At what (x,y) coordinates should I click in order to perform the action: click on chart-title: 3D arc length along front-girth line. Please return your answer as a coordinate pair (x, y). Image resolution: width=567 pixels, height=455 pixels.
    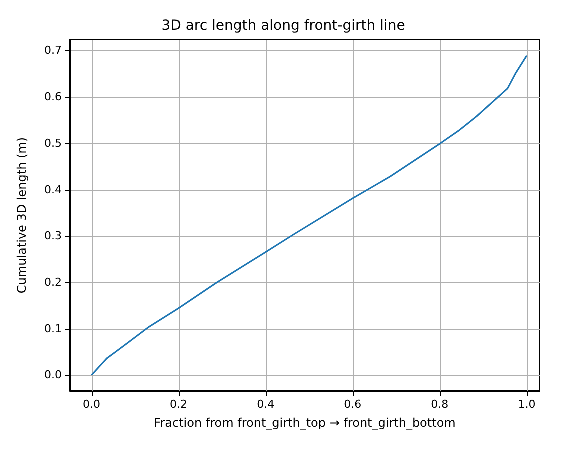
    Looking at the image, I should click on (284, 26).